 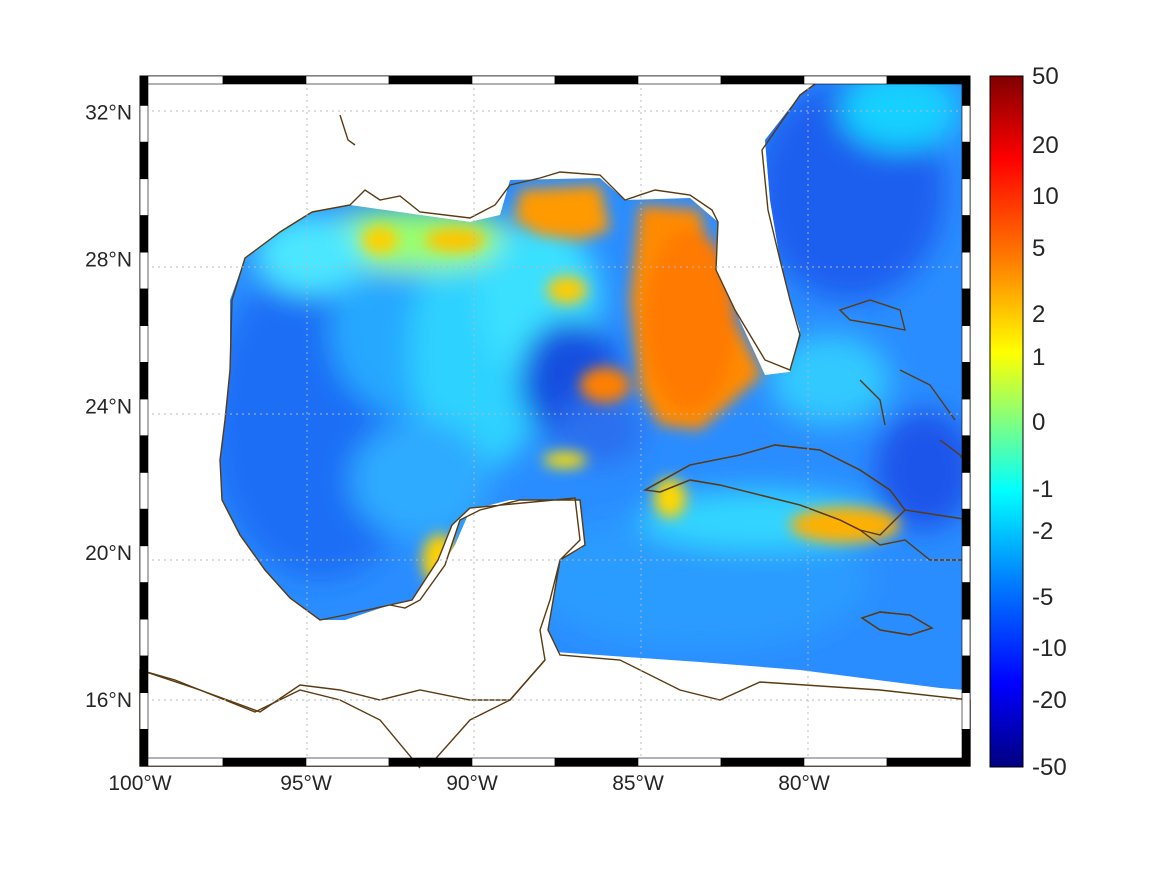 What do you see at coordinates (1042, 531) in the screenshot?
I see `colorbar-tick-label: -2` at bounding box center [1042, 531].